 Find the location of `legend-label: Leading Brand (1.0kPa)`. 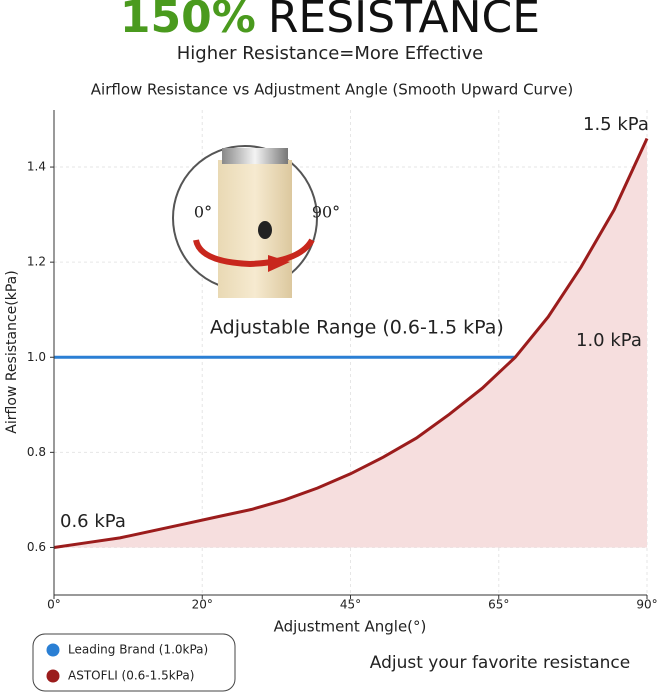

legend-label: Leading Brand (1.0kPa) is located at coordinates (138, 650).